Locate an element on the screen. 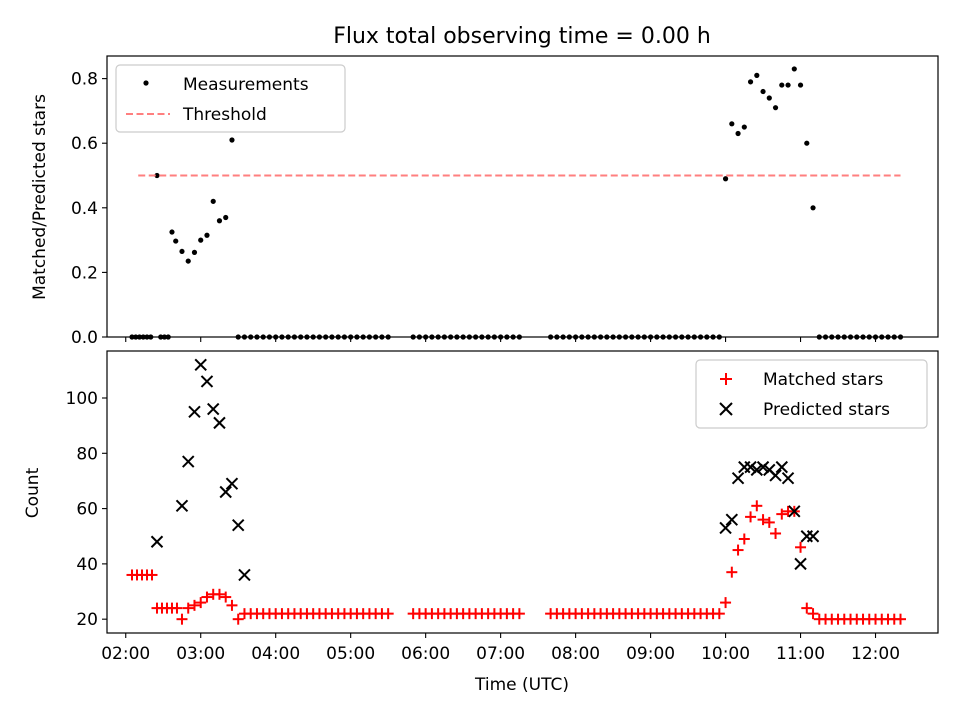 This screenshot has height=720, width=960. legend-measurements-label: Measurements is located at coordinates (246, 85).